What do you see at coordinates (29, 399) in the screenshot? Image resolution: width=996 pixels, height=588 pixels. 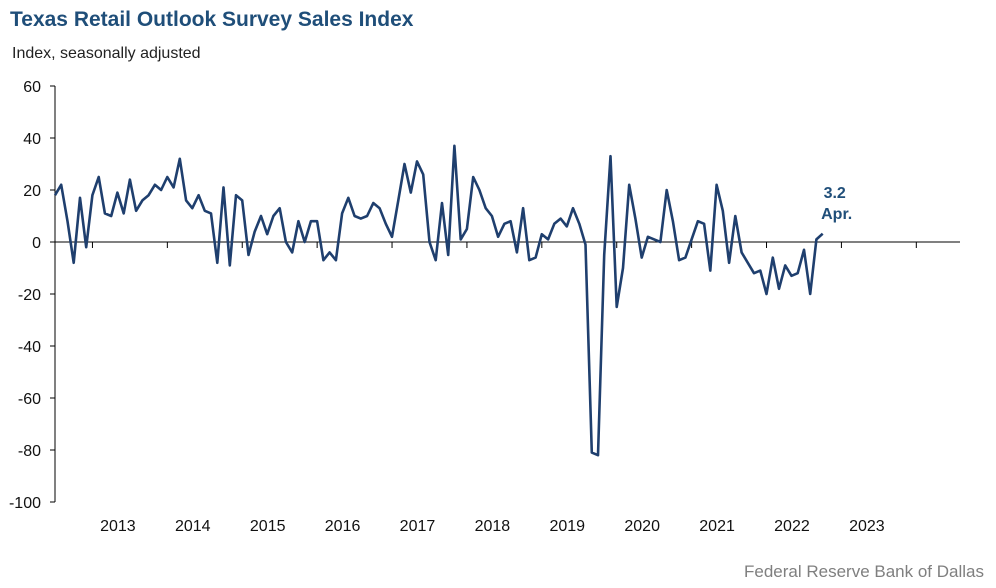 I see `y-tick-label: -60` at bounding box center [29, 399].